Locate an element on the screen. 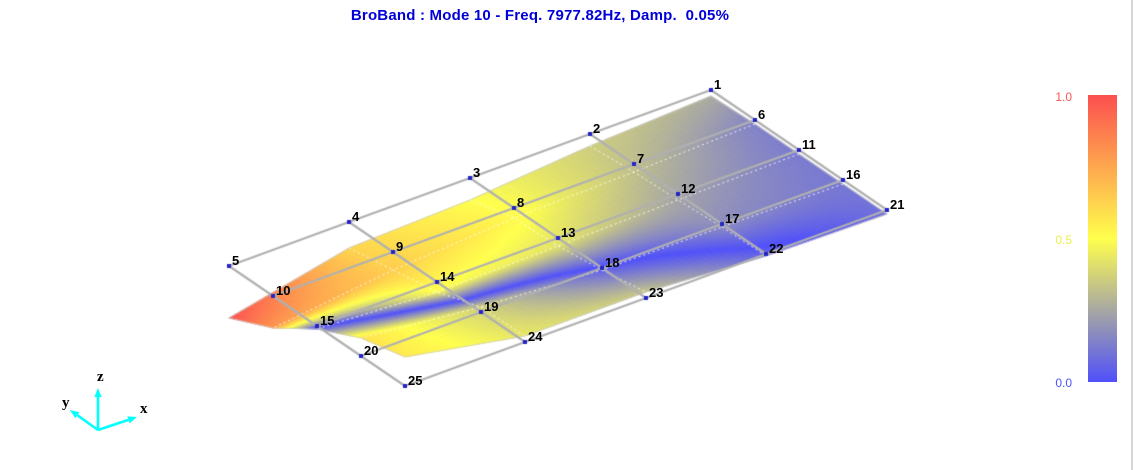 The height and width of the screenshot is (470, 1136). triad-x-label: x is located at coordinates (144, 409).